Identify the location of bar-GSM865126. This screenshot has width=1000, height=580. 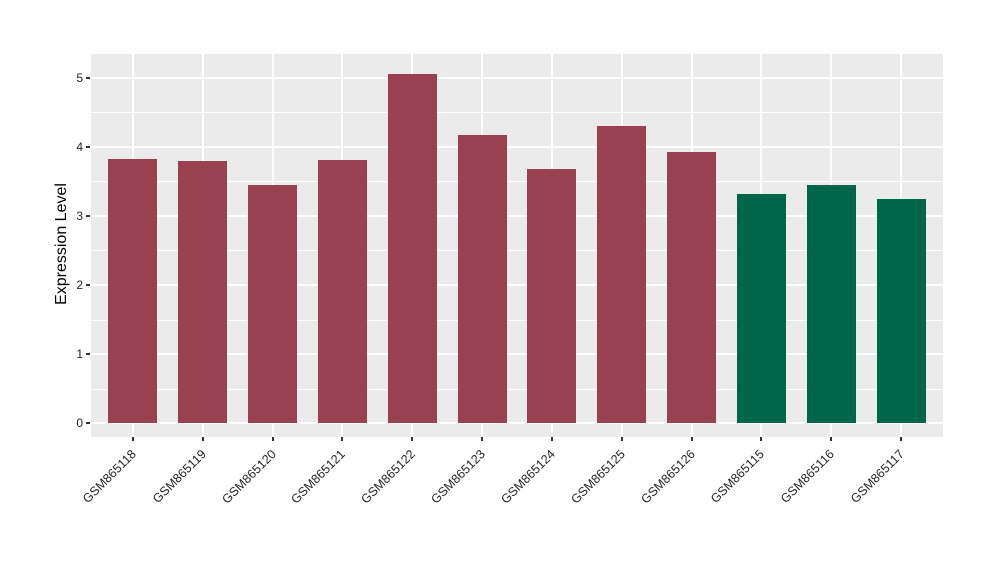
(692, 288).